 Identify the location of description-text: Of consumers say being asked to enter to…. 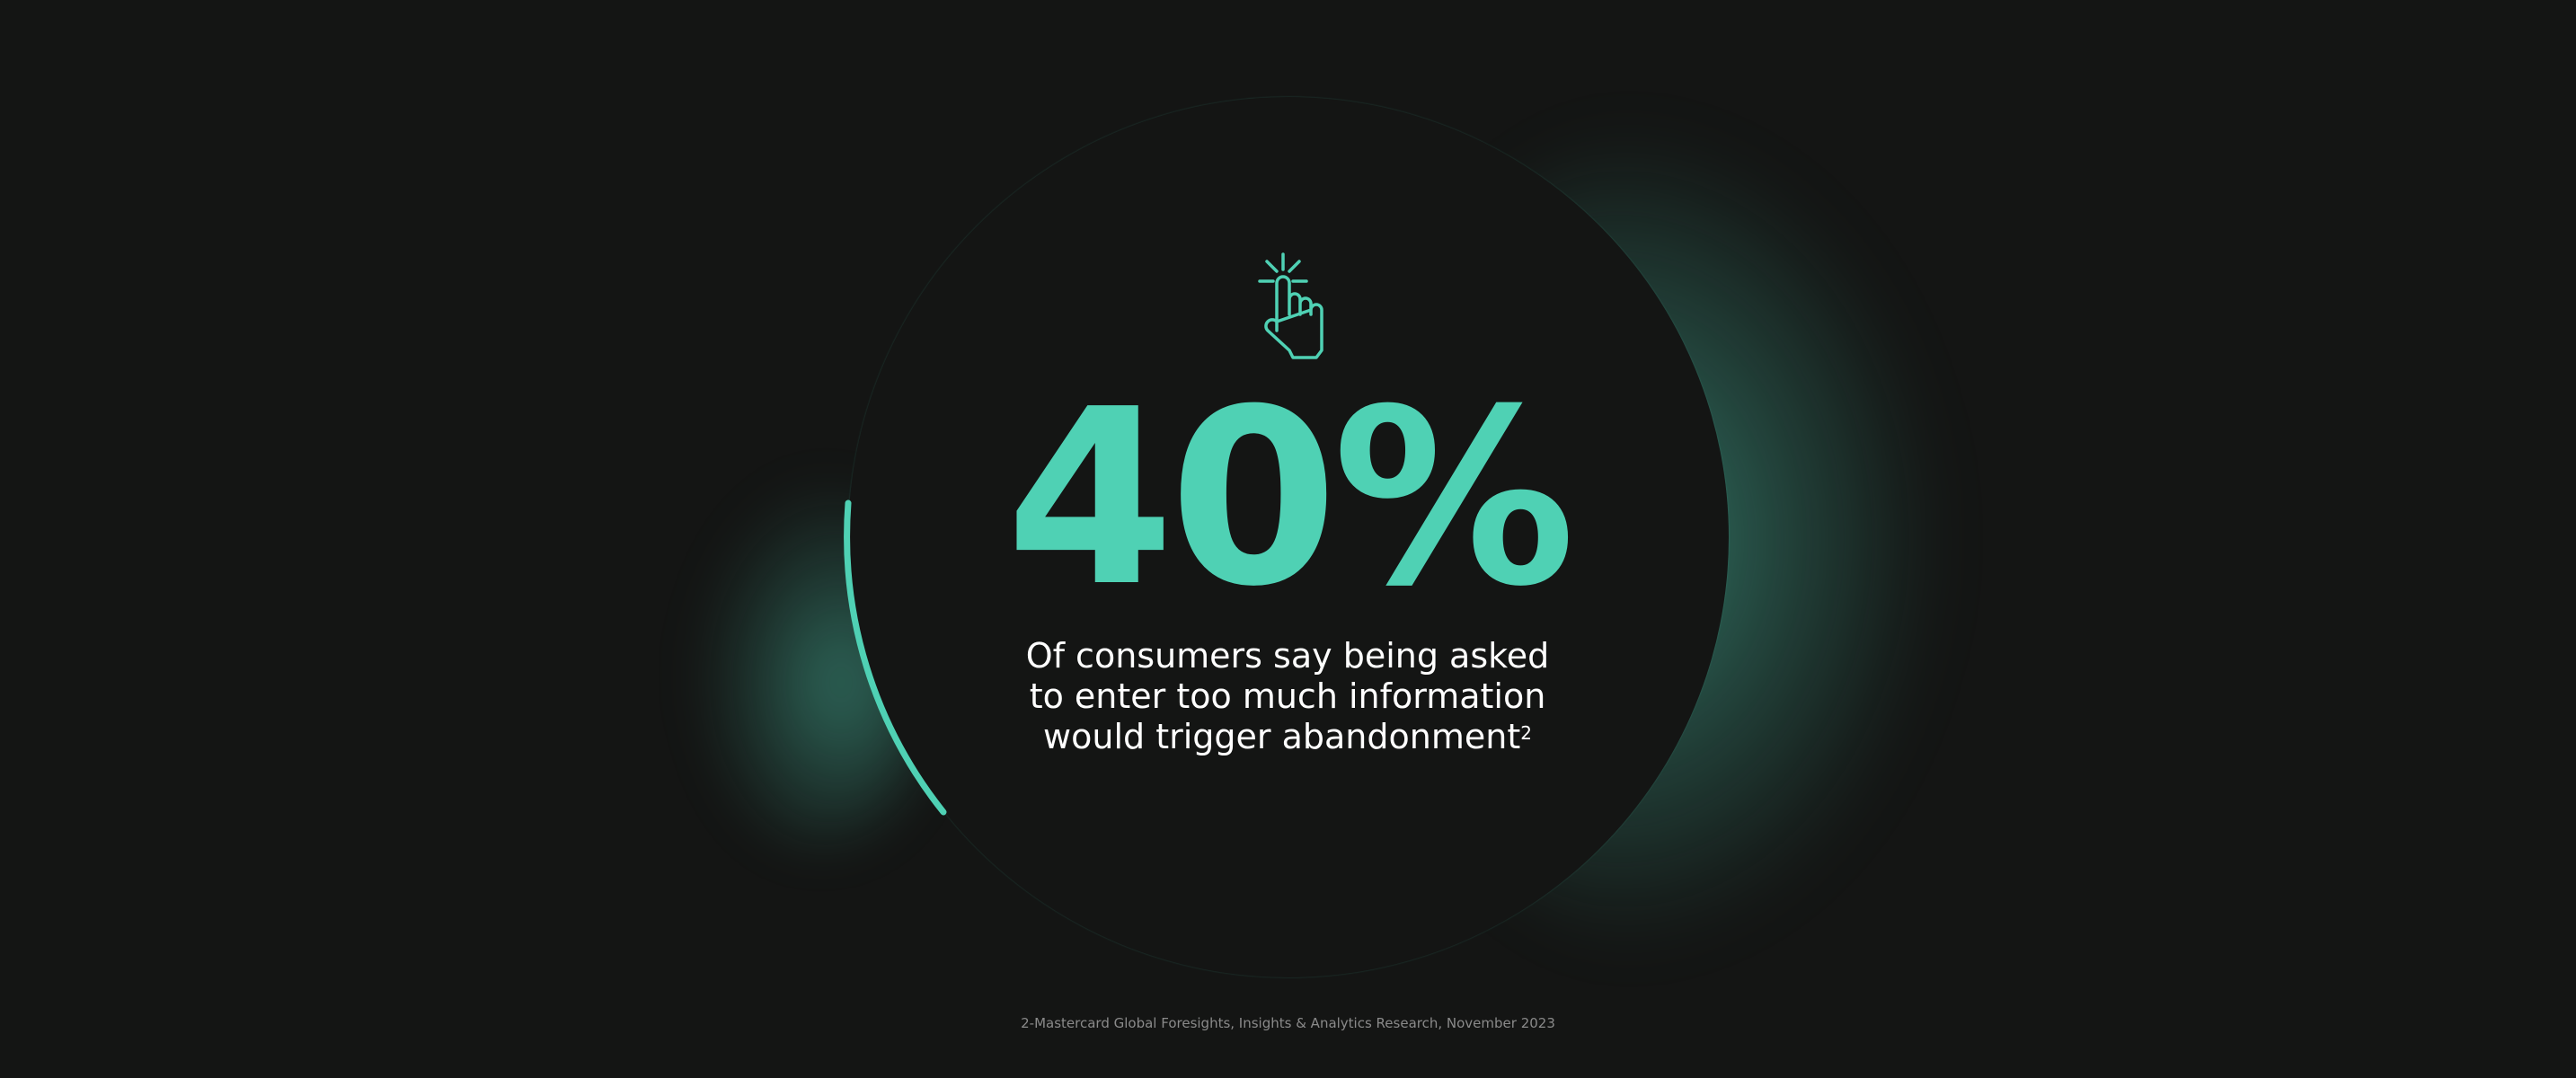
(1288, 696).